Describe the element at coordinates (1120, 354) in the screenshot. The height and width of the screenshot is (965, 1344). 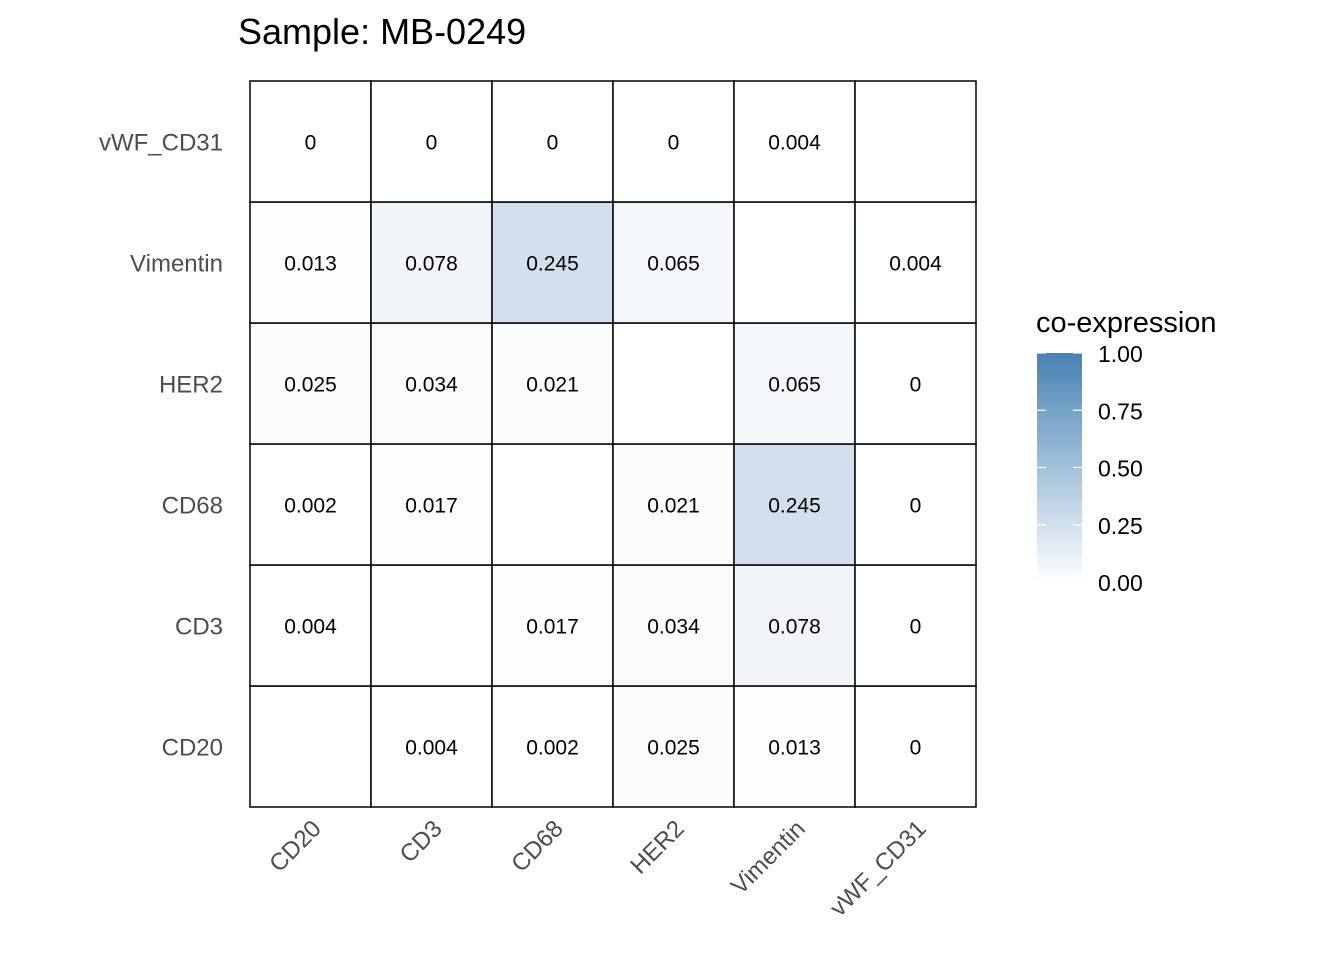
I see `legend-tick-label: 1.00` at that location.